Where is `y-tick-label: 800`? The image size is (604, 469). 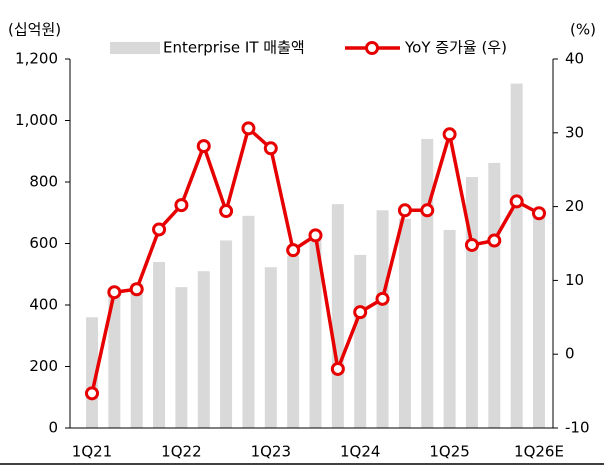
y-tick-label: 800 is located at coordinates (43, 182).